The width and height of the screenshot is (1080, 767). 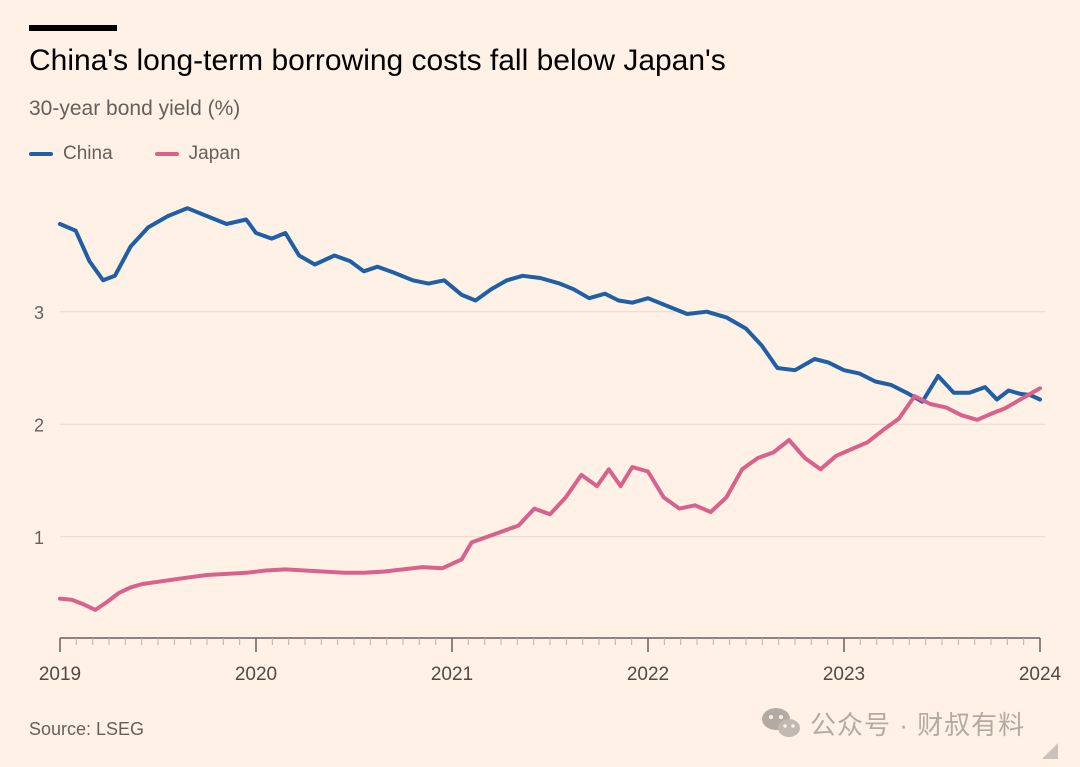 What do you see at coordinates (88, 153) in the screenshot?
I see `legend-label-china: China` at bounding box center [88, 153].